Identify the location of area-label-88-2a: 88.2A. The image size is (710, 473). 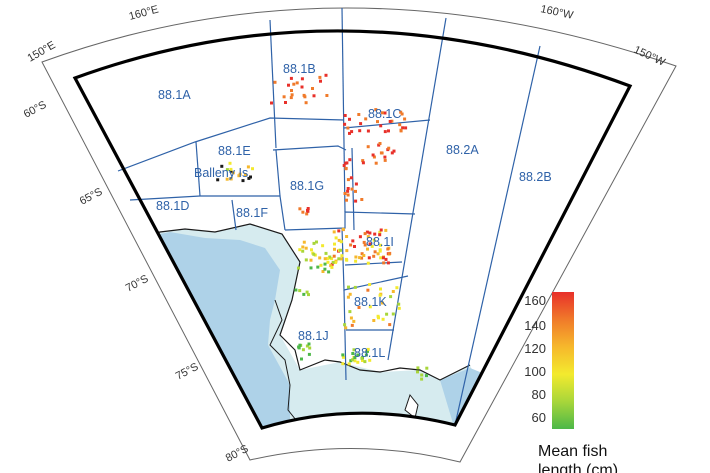
(462, 150).